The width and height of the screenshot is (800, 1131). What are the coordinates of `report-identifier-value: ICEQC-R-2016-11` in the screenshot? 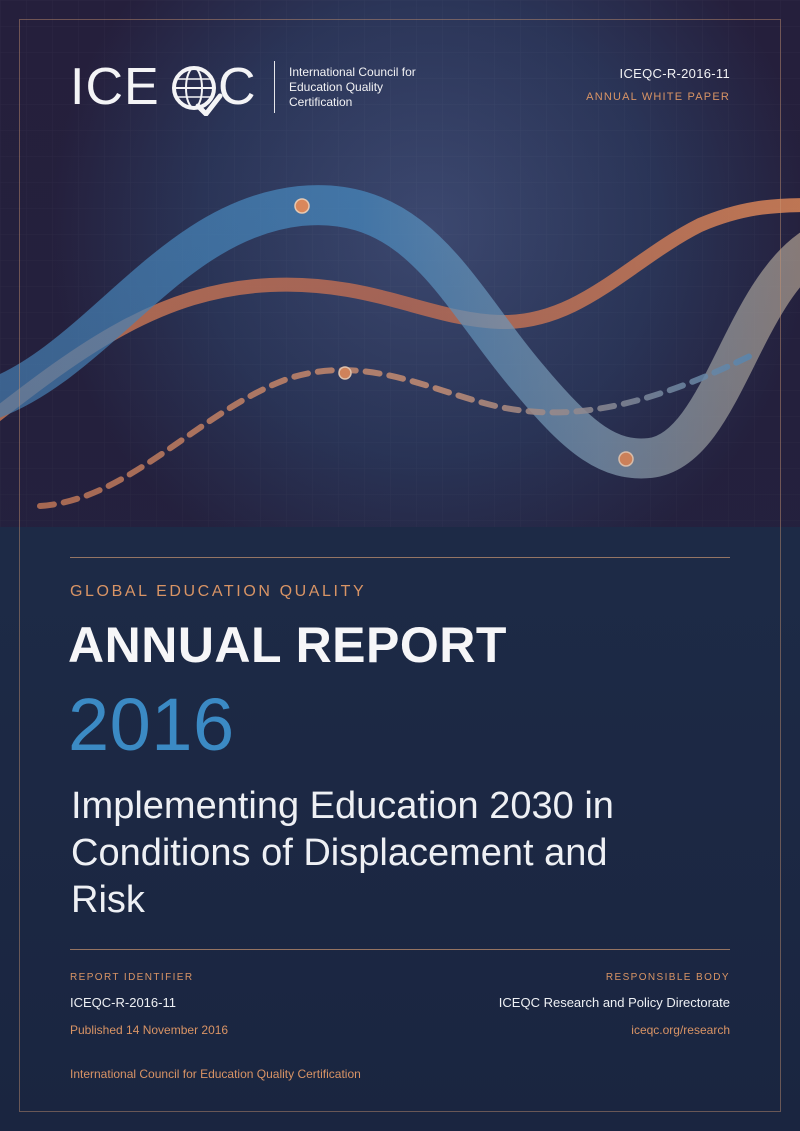 It's located at (123, 1002).